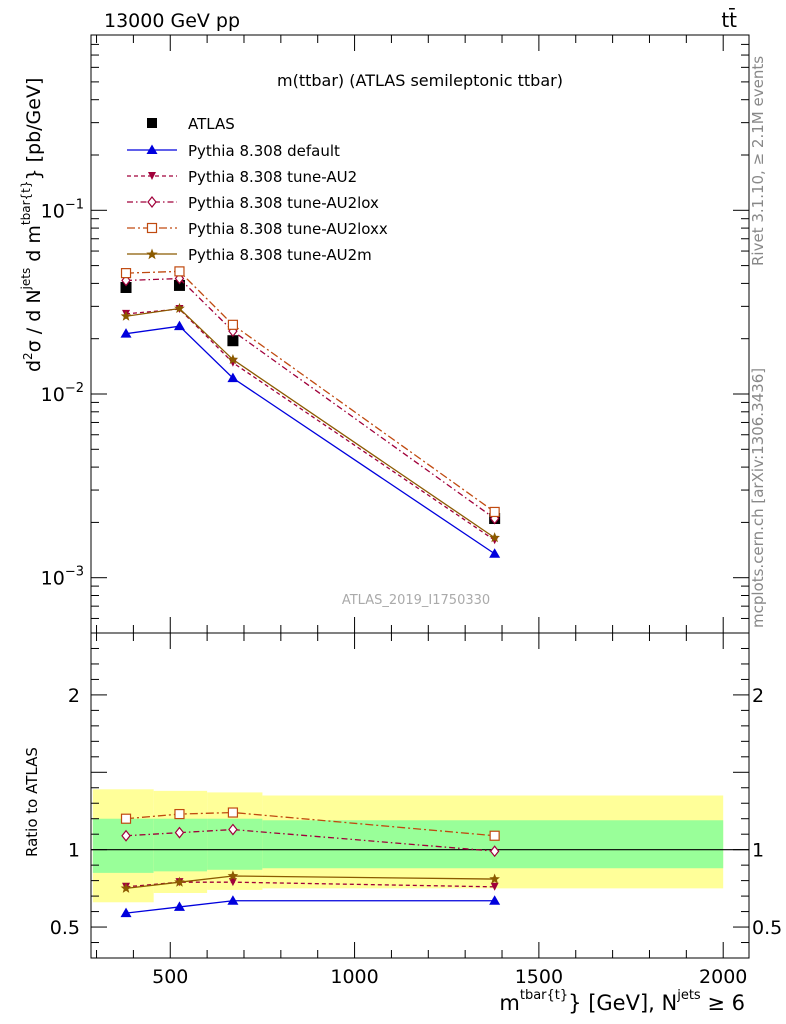 Image resolution: width=786 pixels, height=1024 pixels. Describe the element at coordinates (688, 995) in the screenshot. I see `xlabel-part-d: jets` at that location.